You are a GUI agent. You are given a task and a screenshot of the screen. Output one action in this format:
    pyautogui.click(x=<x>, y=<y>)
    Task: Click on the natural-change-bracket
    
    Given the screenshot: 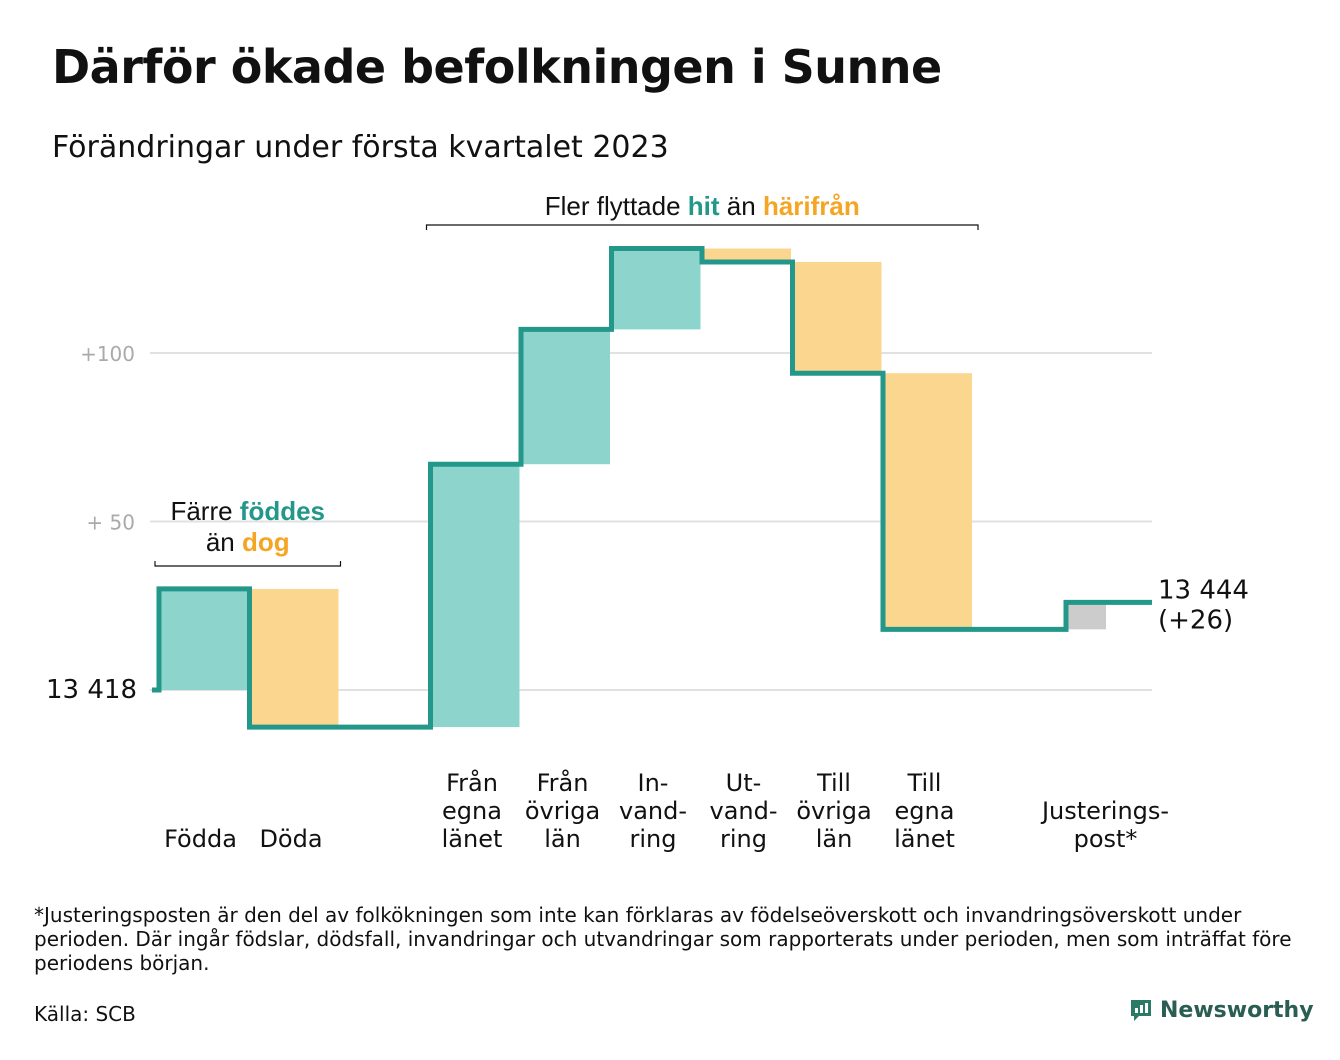 What is the action you would take?
    pyautogui.click(x=248, y=564)
    